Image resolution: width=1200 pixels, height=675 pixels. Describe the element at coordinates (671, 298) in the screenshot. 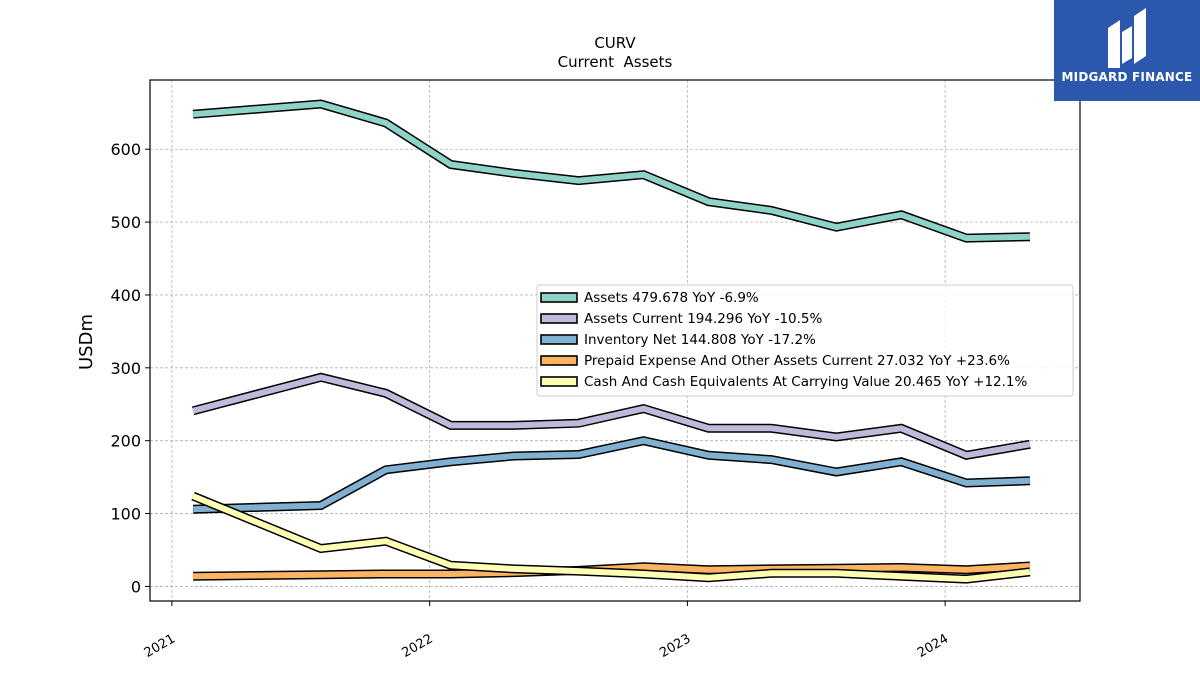

I see `legend-label: Assets 479.678 YoY -6.9%` at that location.